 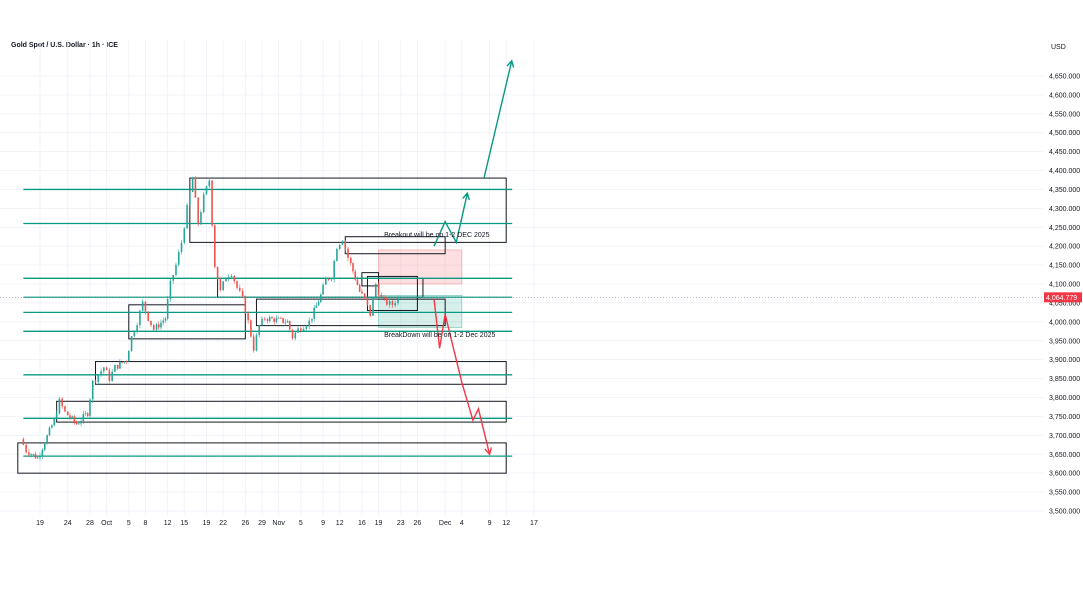 What do you see at coordinates (106, 523) in the screenshot?
I see `x-tick-label: Oct` at bounding box center [106, 523].